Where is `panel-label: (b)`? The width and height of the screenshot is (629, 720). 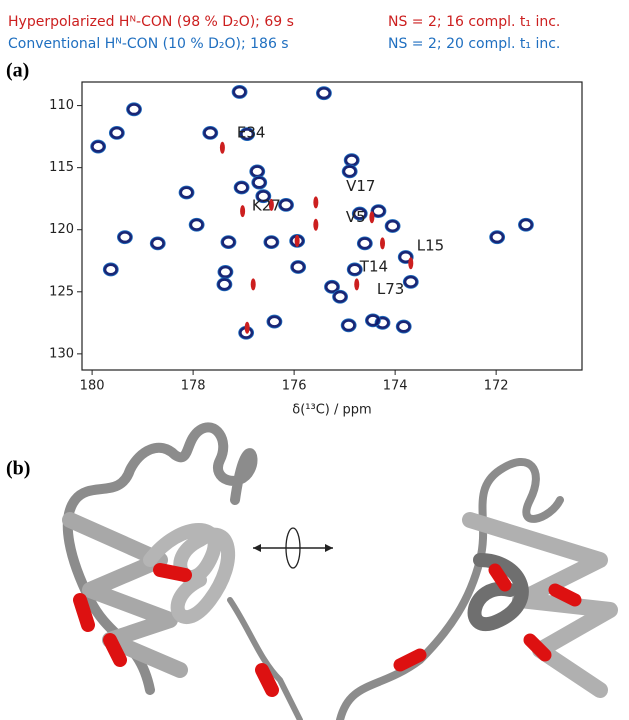
panel-label: (b) is located at coordinates (18, 469).